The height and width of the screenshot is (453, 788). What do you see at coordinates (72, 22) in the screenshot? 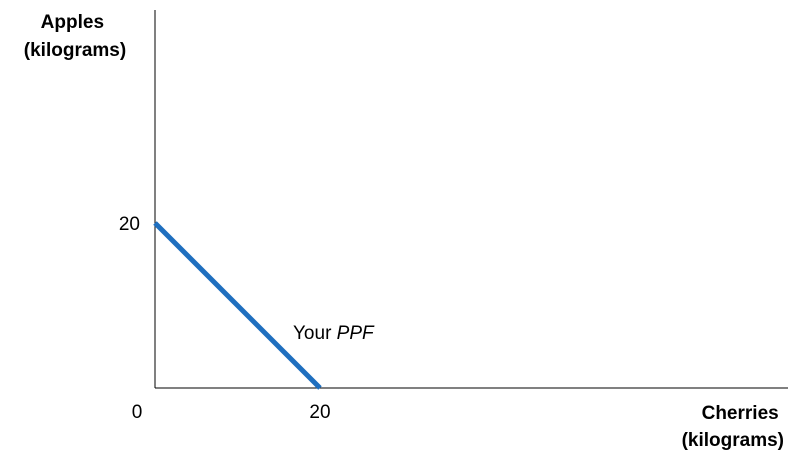
I see `y-axis-title-line1: Apples` at bounding box center [72, 22].